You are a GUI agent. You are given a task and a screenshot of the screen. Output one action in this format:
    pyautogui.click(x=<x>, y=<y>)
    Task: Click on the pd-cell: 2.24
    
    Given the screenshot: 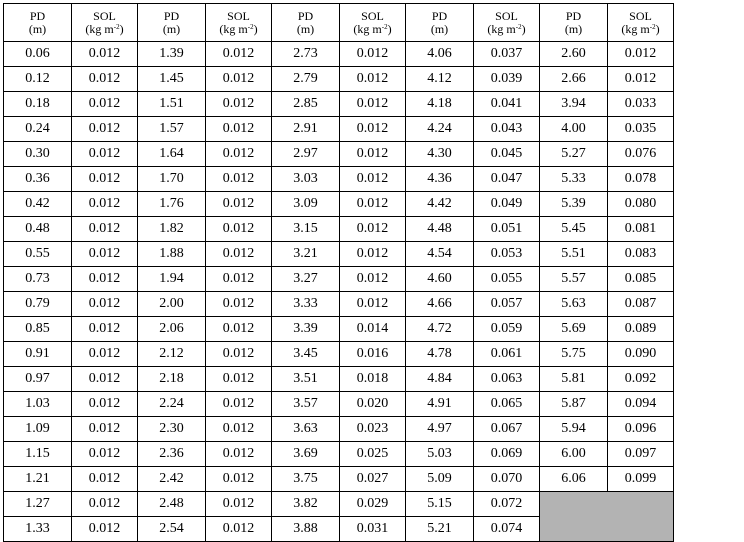 What is the action you would take?
    pyautogui.click(x=171, y=404)
    